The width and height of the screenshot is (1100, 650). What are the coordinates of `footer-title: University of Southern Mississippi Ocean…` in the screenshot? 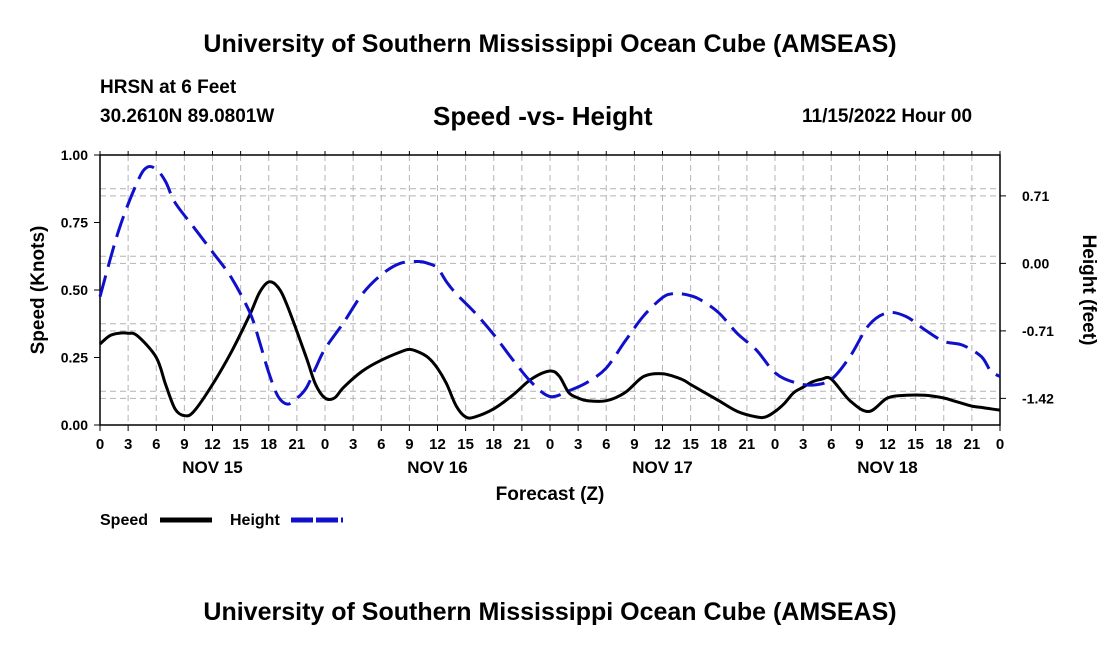 It's located at (550, 612).